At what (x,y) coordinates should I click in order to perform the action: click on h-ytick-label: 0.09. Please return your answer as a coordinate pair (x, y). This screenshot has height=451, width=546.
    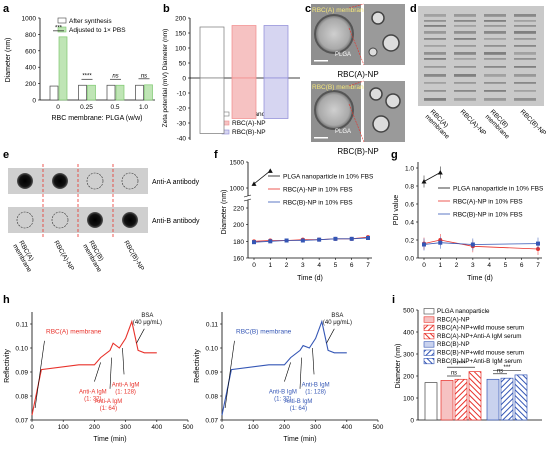
    Looking at the image, I should click on (211, 373).